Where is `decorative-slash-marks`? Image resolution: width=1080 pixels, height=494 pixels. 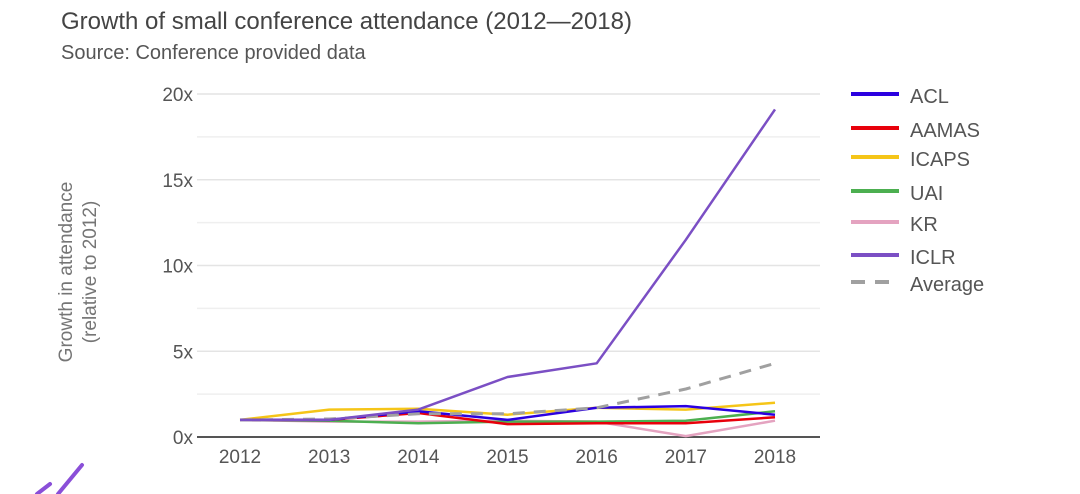 decorative-slash-marks is located at coordinates (59, 478).